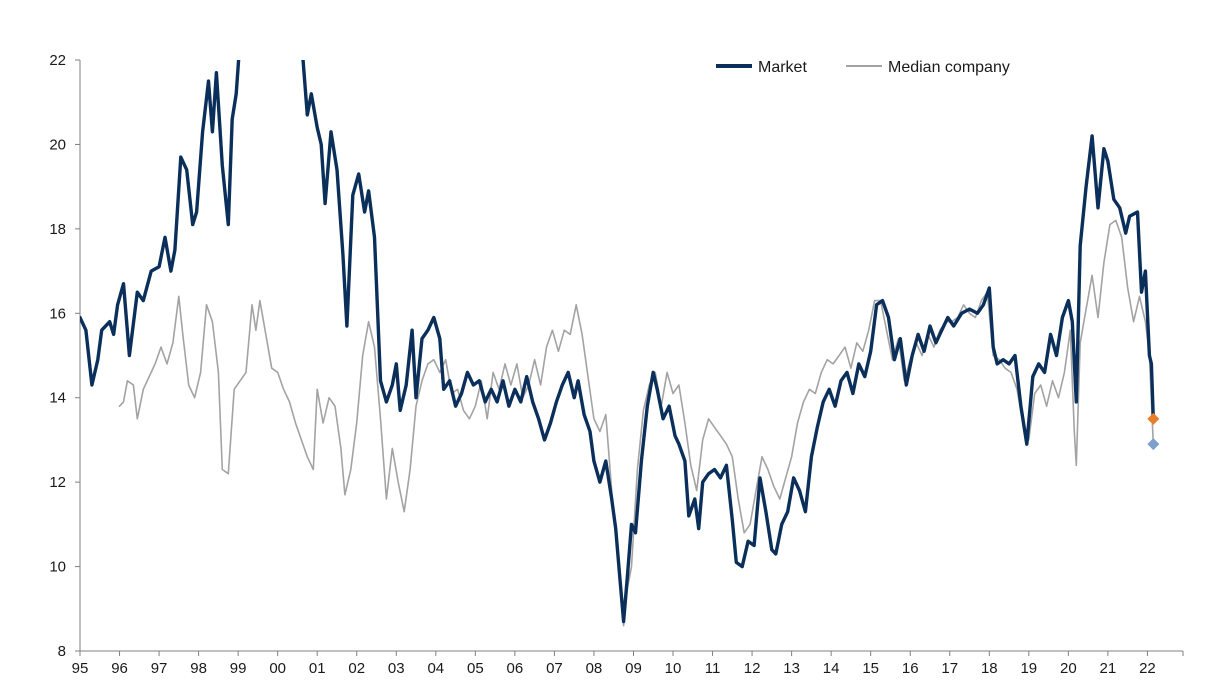  What do you see at coordinates (989, 668) in the screenshot?
I see `x-tick-label: 18` at bounding box center [989, 668].